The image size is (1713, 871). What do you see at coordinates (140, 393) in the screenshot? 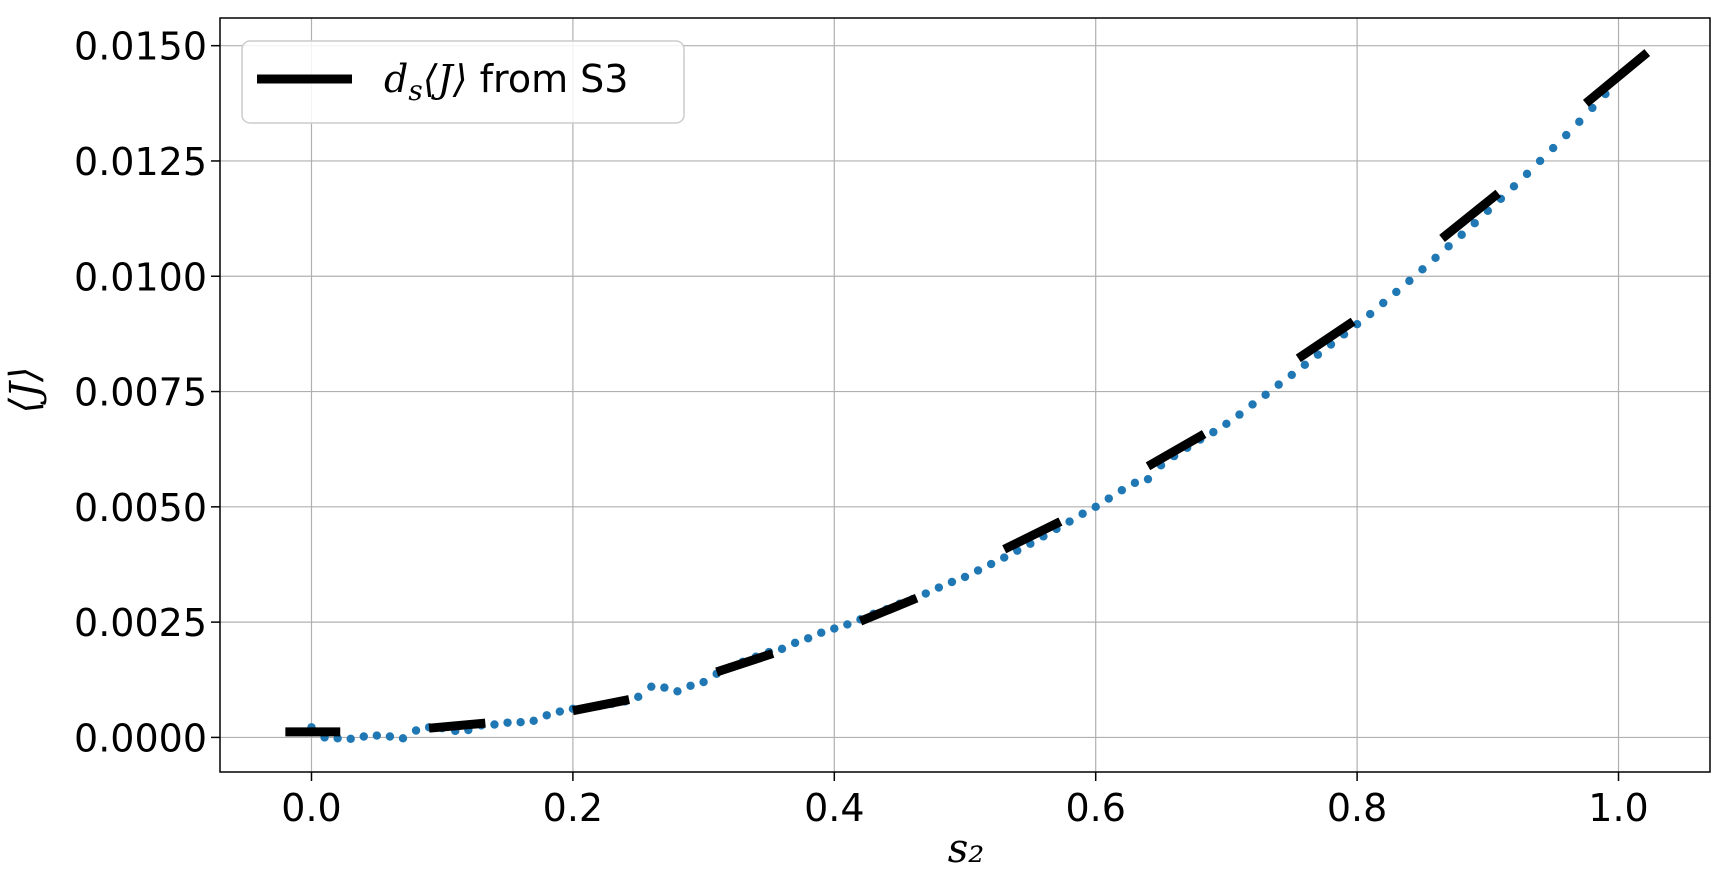
I see `y-tick-label: 0.0075` at bounding box center [140, 393].